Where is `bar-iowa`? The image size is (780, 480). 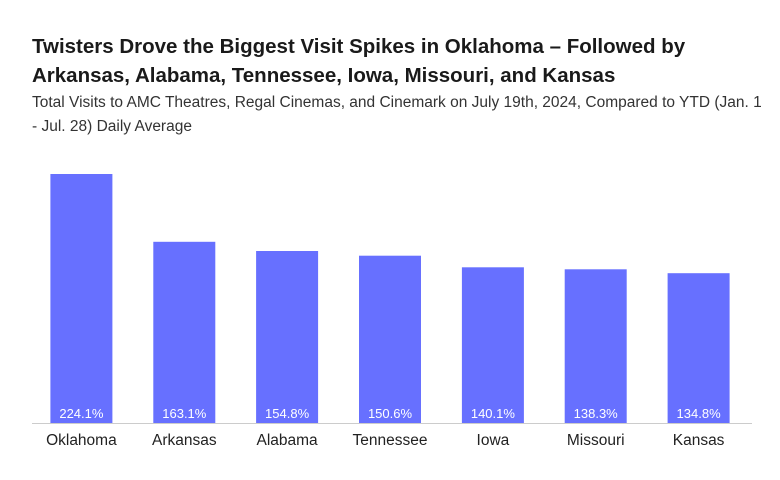
bar-iowa is located at coordinates (492, 345).